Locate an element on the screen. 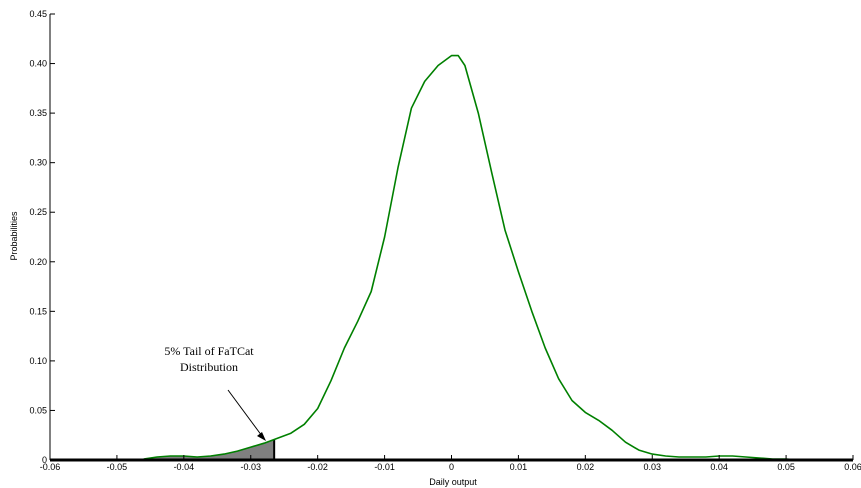 The image size is (861, 488). y-tick-label: 0.05 is located at coordinates (38, 410).